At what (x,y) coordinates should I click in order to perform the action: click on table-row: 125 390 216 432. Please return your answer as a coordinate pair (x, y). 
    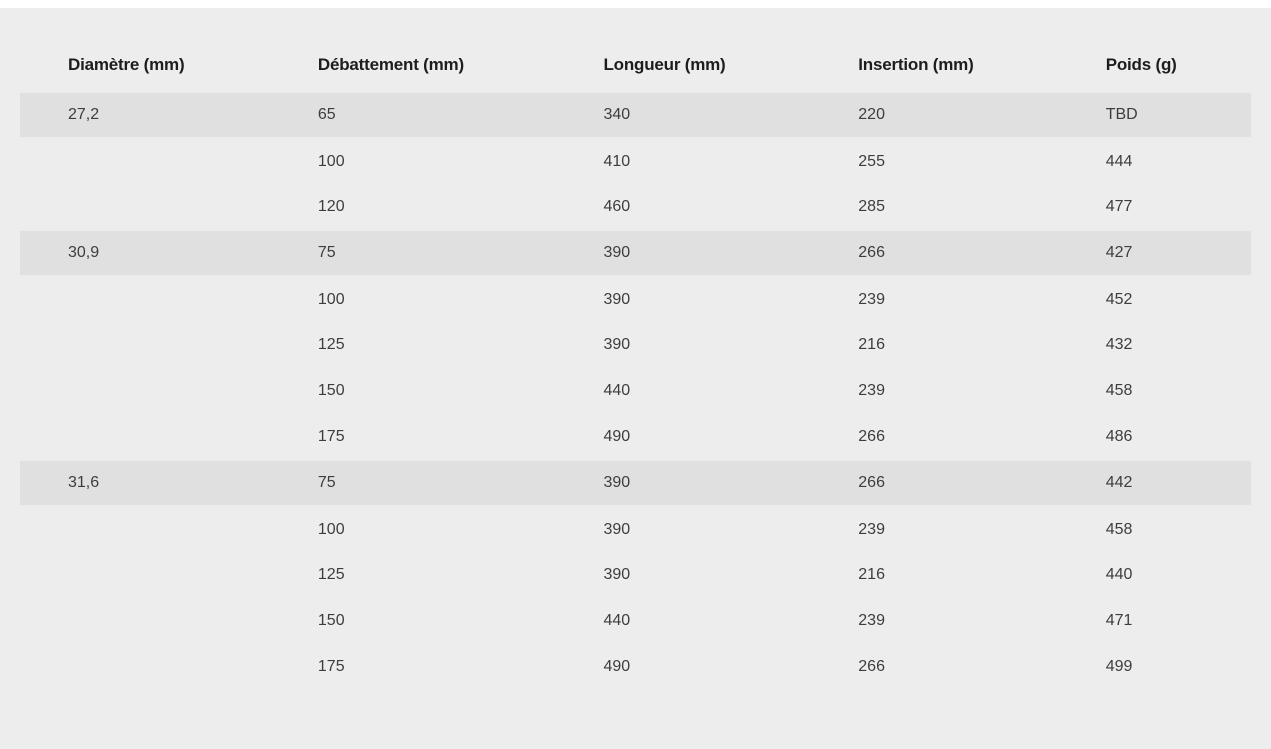
    Looking at the image, I should click on (635, 345).